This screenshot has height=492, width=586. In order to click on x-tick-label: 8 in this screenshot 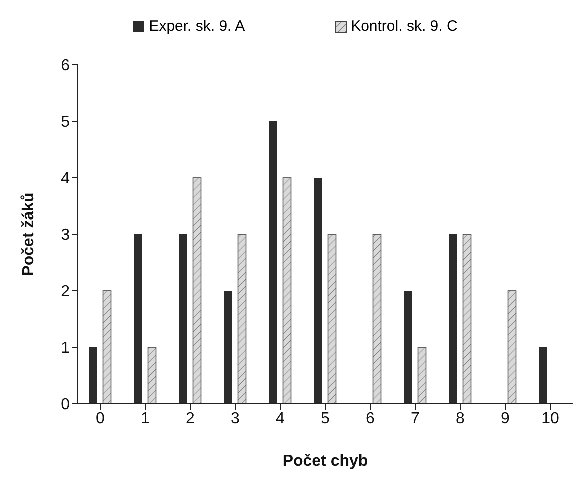, I will do `click(461, 419)`.